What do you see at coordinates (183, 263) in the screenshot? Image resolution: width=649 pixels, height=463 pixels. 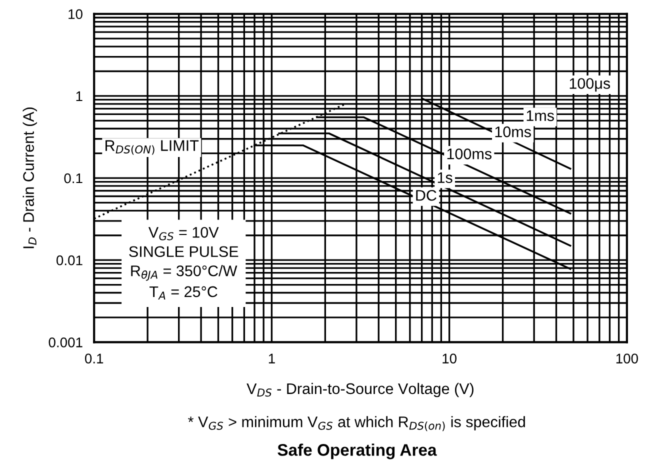 I see `text: V$_{GS}$ = 10V SINGLE PULSE R$_{θJA}$ = 350°C/W T$_{A}$ = 25°C` at bounding box center [183, 263].